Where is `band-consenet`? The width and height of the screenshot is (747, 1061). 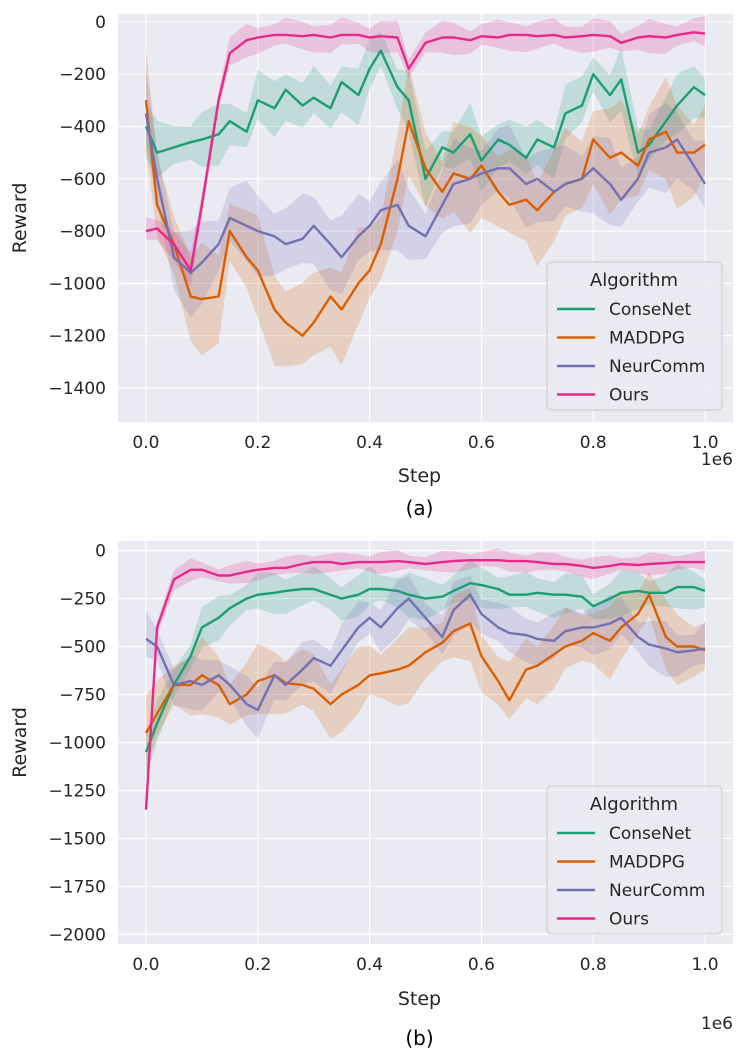
band-consenet is located at coordinates (425, 119).